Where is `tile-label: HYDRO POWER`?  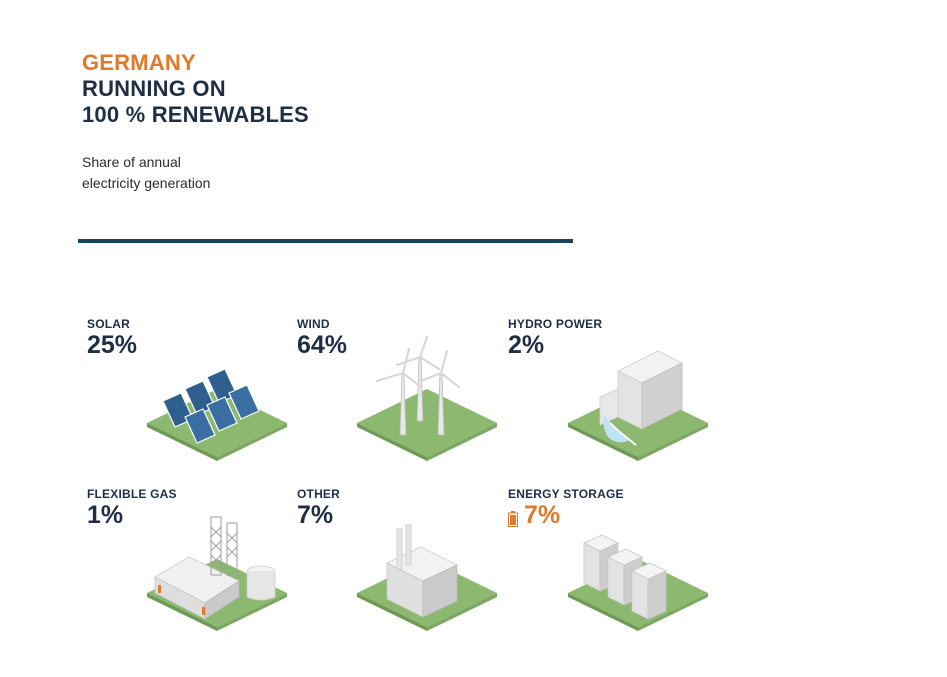
tile-label: HYDRO POWER is located at coordinates (555, 324).